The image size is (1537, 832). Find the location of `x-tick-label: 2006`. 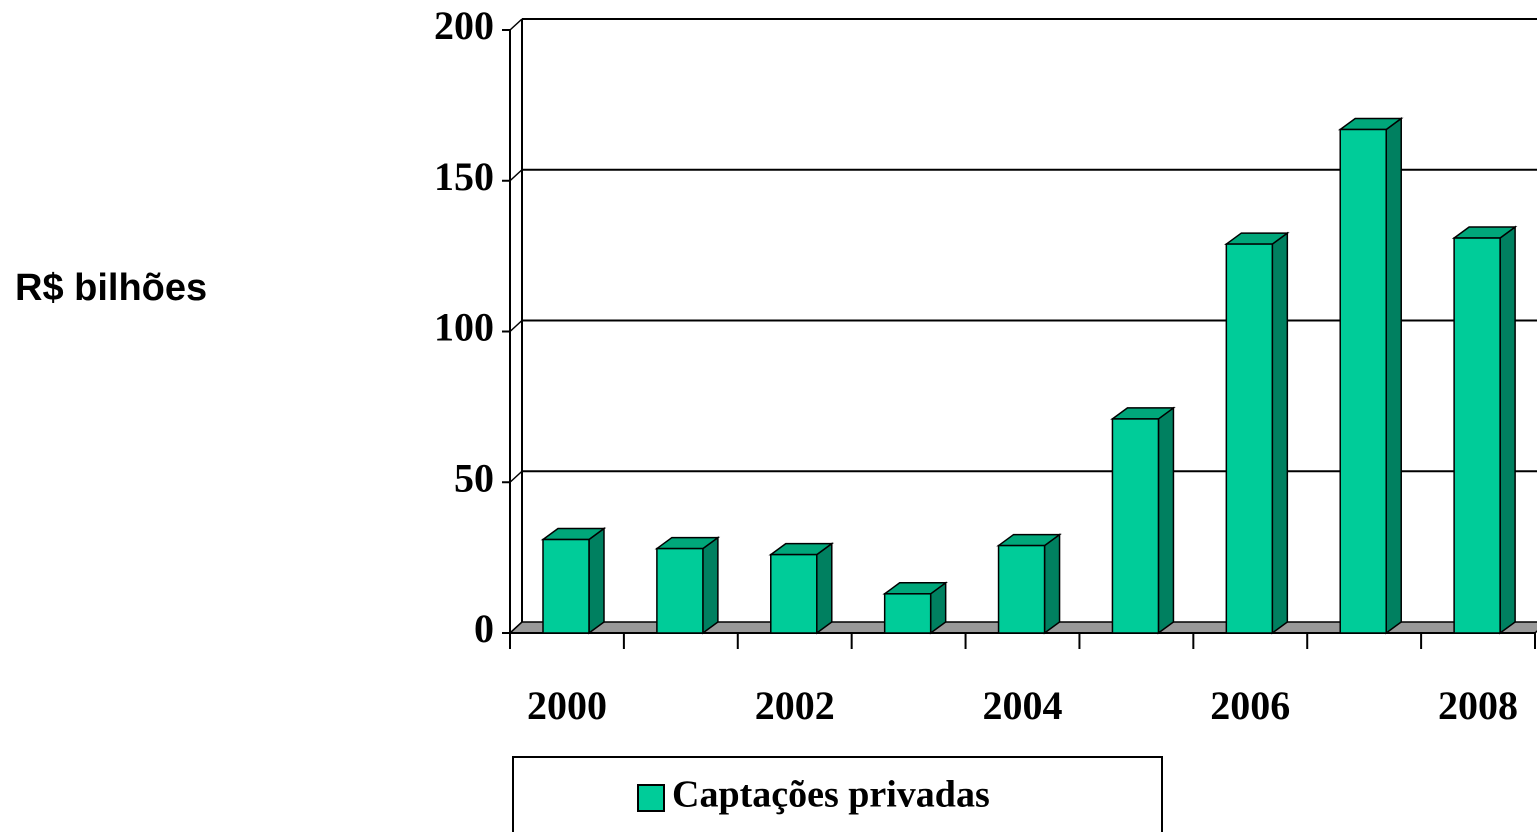

x-tick-label: 2006 is located at coordinates (1250, 705).